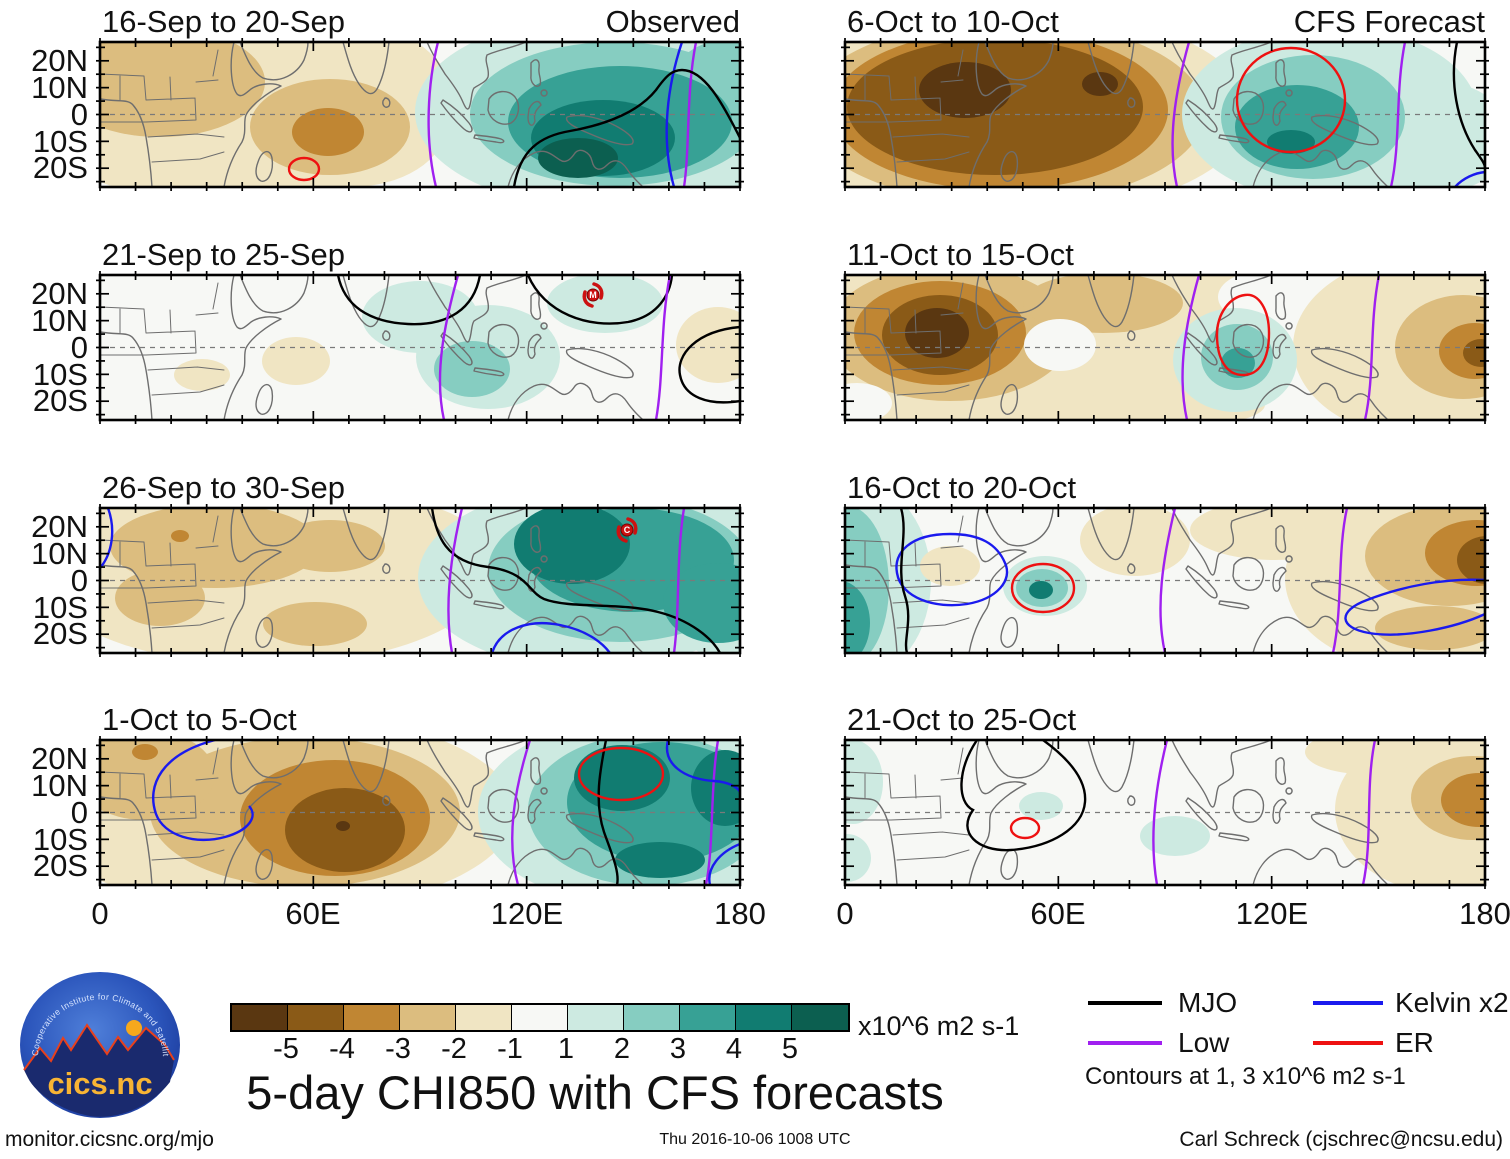  What do you see at coordinates (454, 1049) in the screenshot?
I see `colorbar-tick-label: -2` at bounding box center [454, 1049].